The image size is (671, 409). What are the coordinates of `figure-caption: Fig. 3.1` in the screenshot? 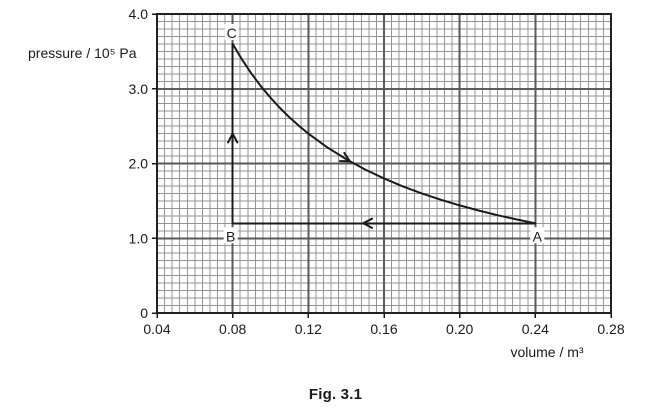 It's located at (335, 394).